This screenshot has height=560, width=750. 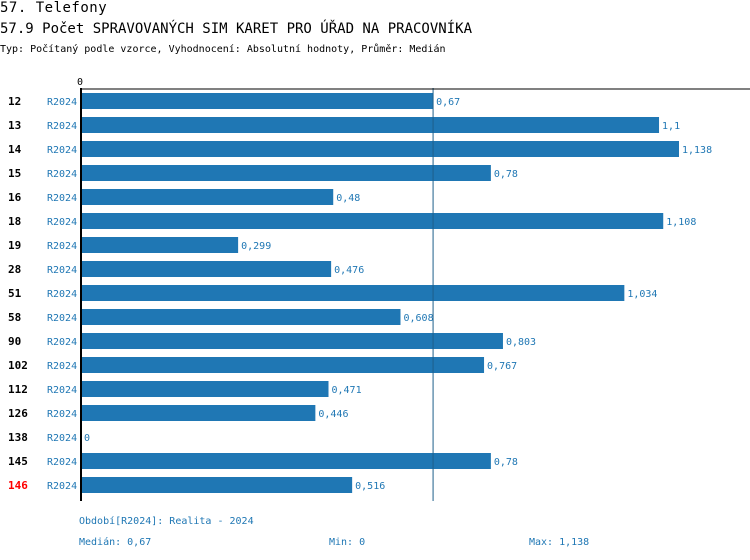 What do you see at coordinates (418, 318) in the screenshot?
I see `data-label: 0,608` at bounding box center [418, 318].